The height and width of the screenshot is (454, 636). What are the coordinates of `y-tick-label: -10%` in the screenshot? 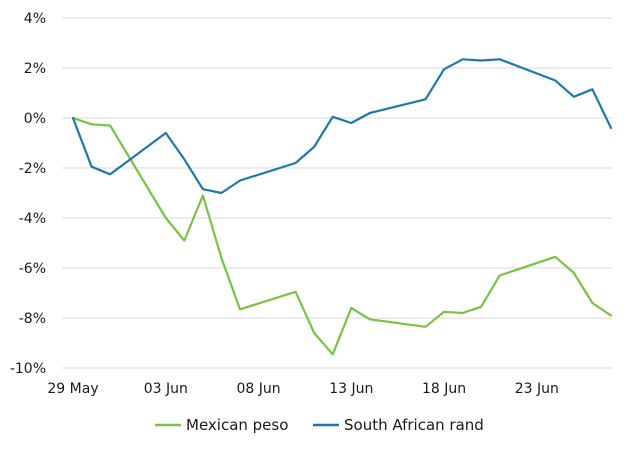 It's located at (28, 369).